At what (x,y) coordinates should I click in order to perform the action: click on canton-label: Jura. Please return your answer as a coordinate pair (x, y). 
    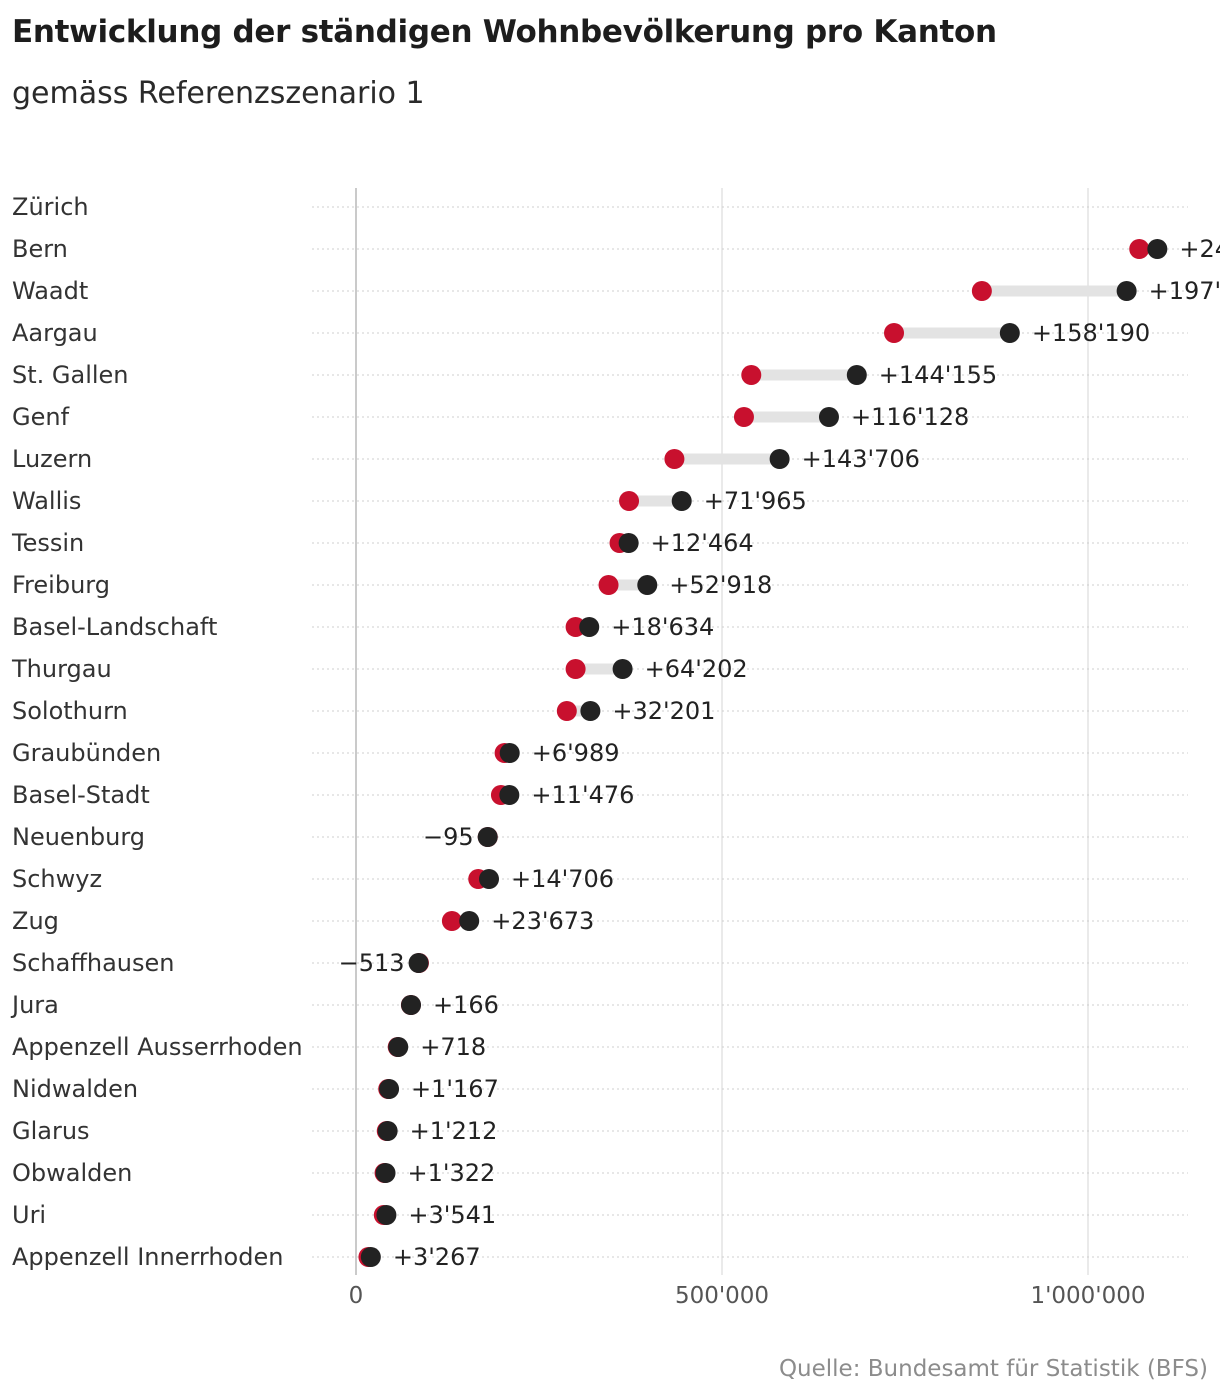
    Looking at the image, I should click on (34, 1005).